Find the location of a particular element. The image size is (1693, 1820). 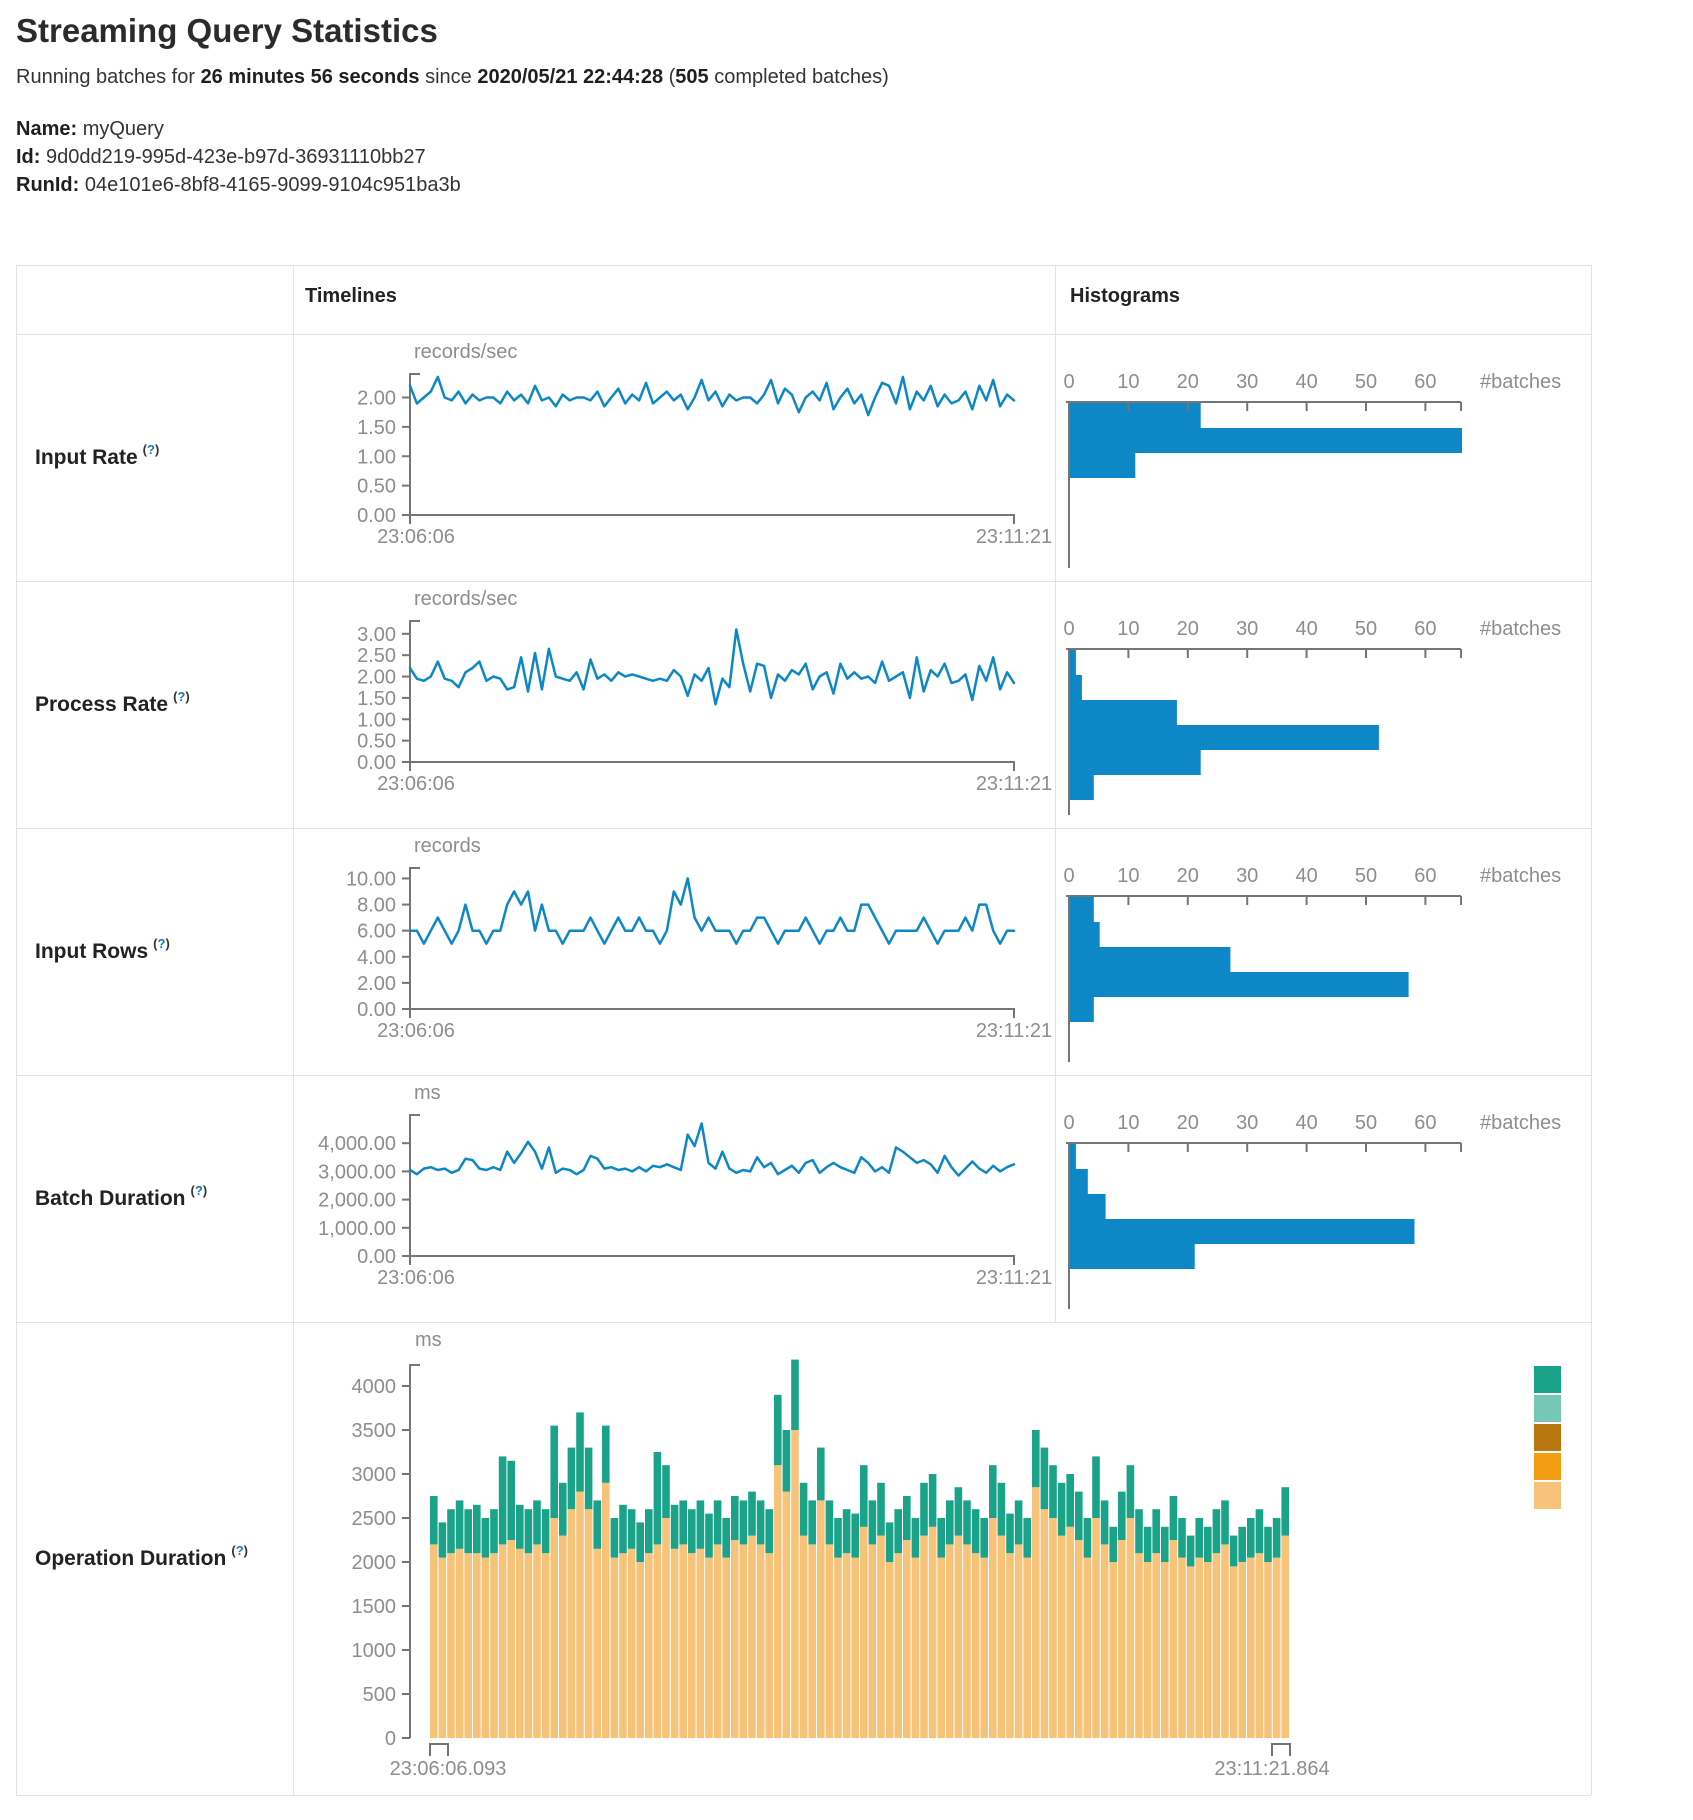

query-name-value: myQuery is located at coordinates (120, 129).